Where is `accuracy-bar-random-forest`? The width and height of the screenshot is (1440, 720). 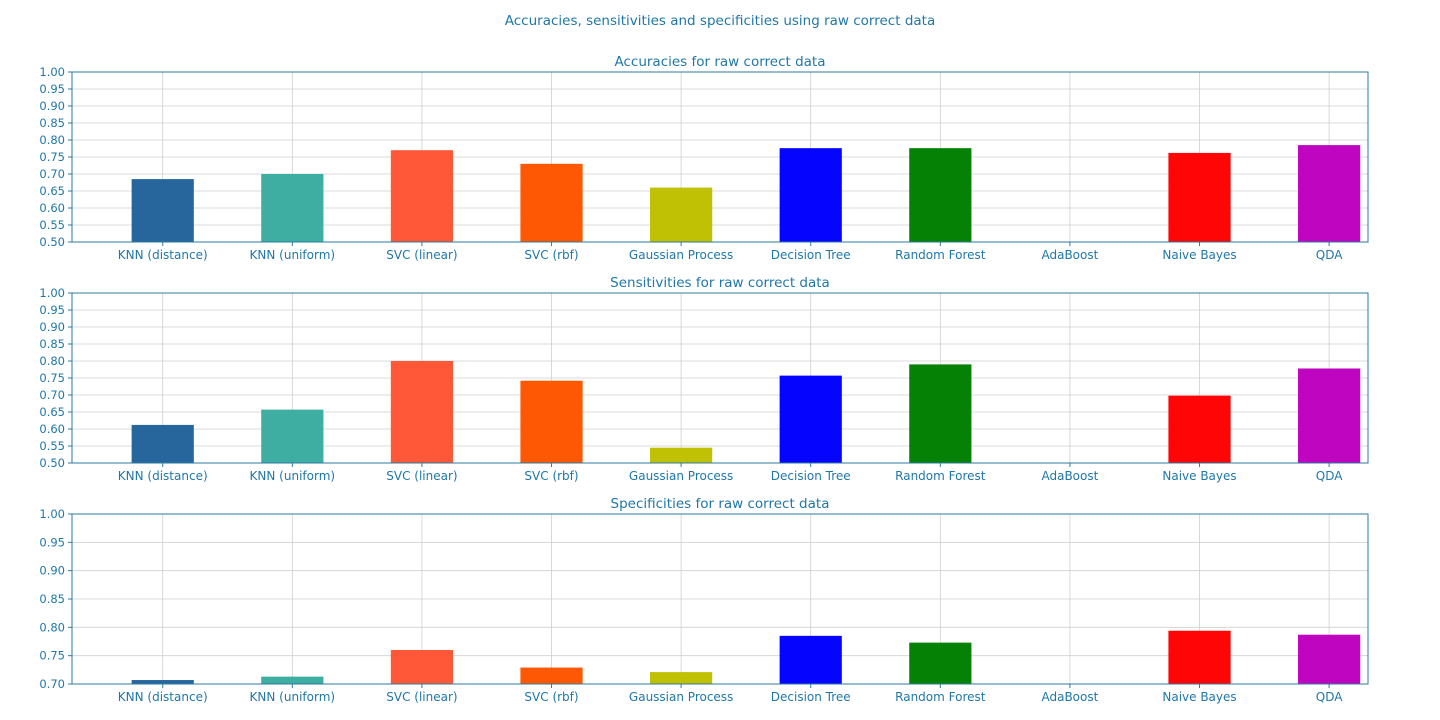 accuracy-bar-random-forest is located at coordinates (940, 195).